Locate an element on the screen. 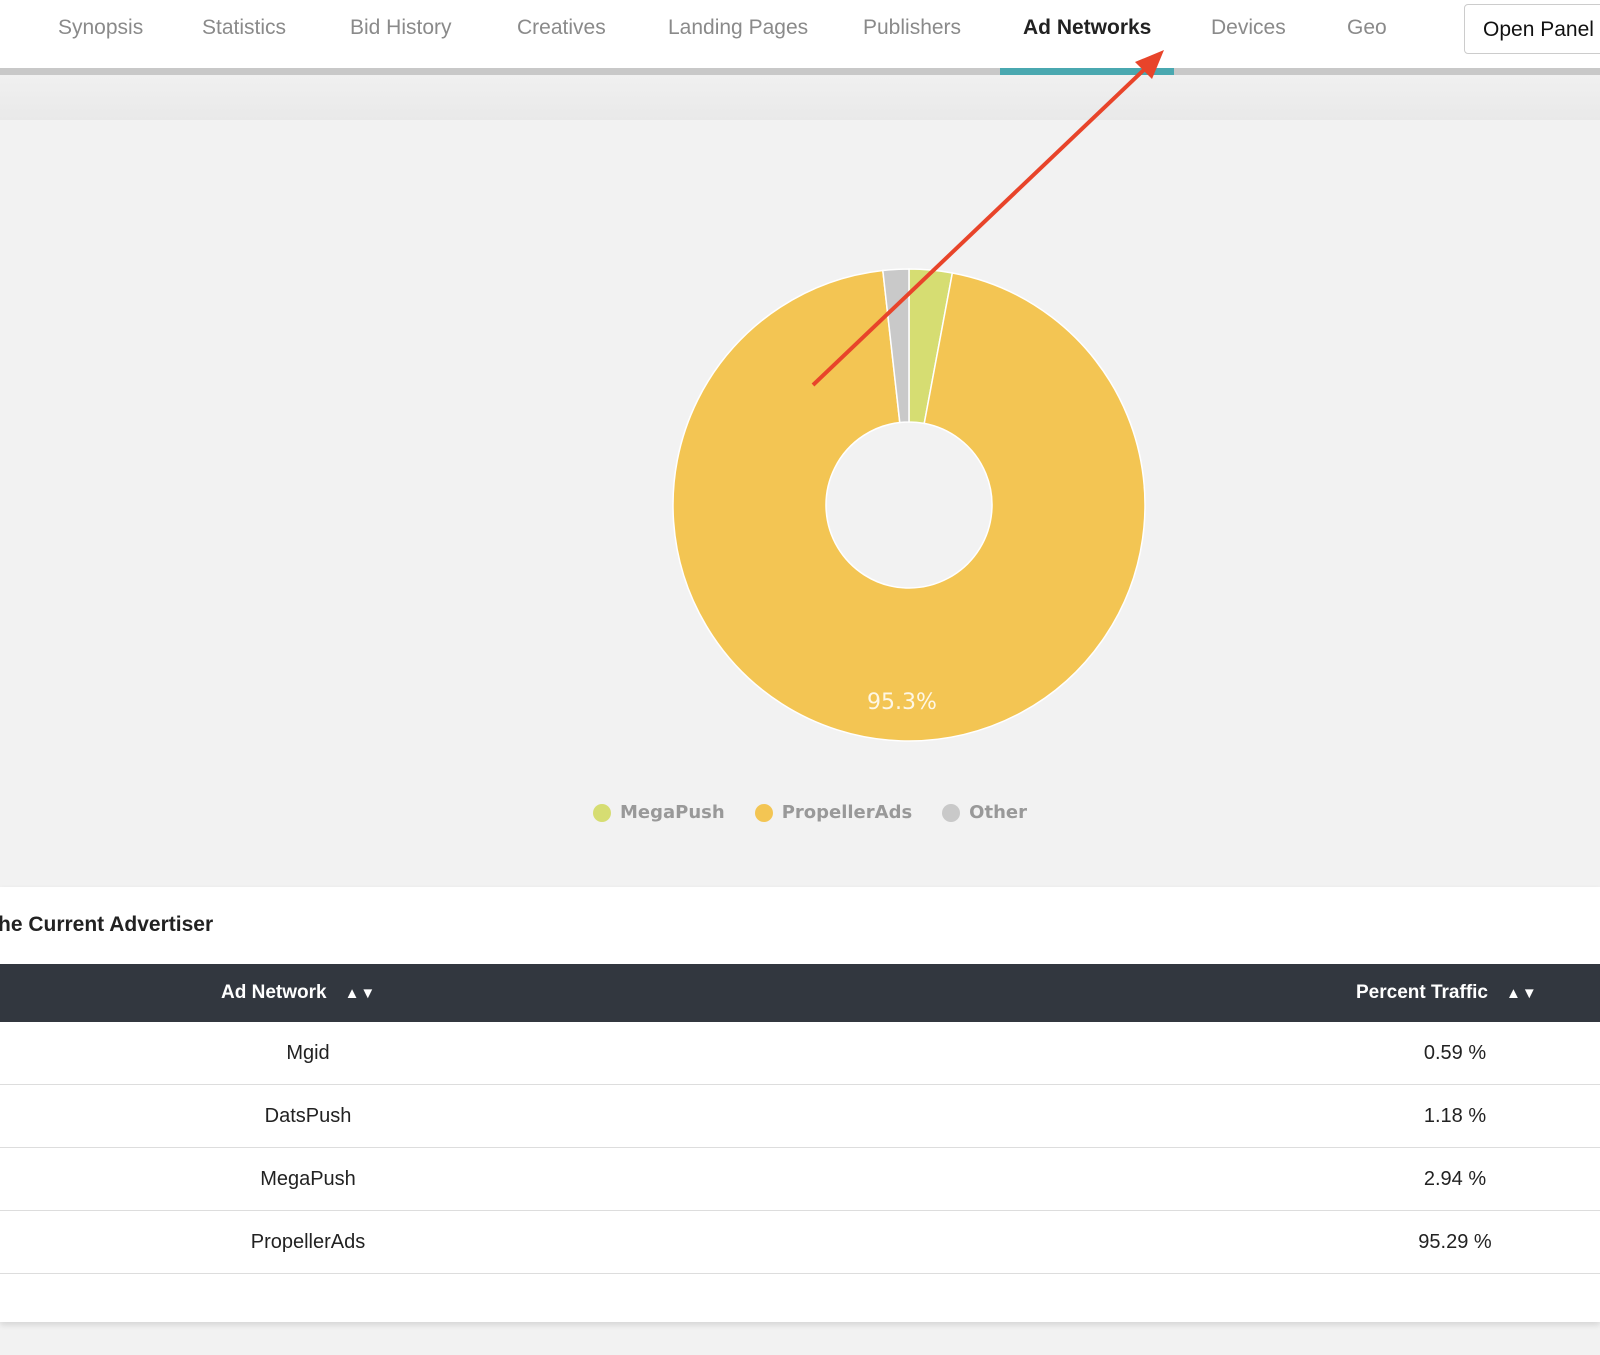 This screenshot has height=1355, width=1600. cell-percent: 1.18 % is located at coordinates (1455, 1116).